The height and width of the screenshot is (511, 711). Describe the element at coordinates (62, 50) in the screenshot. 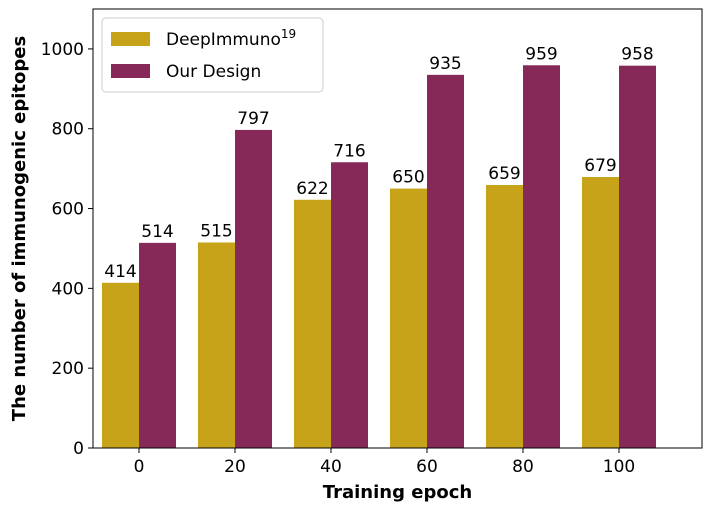

I see `y-tick-label-1000: 1000` at that location.